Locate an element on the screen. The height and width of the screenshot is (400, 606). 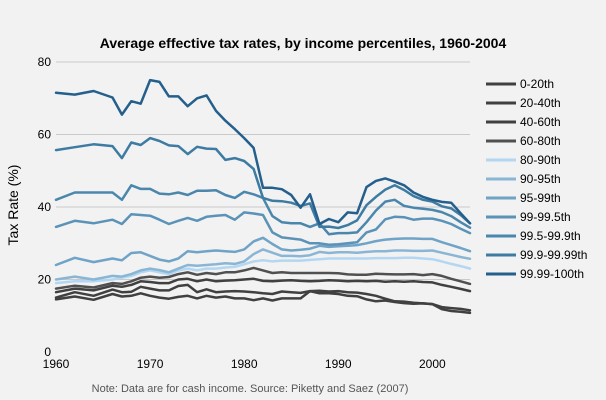
legend-item: 99.99-100th is located at coordinates (535, 274).